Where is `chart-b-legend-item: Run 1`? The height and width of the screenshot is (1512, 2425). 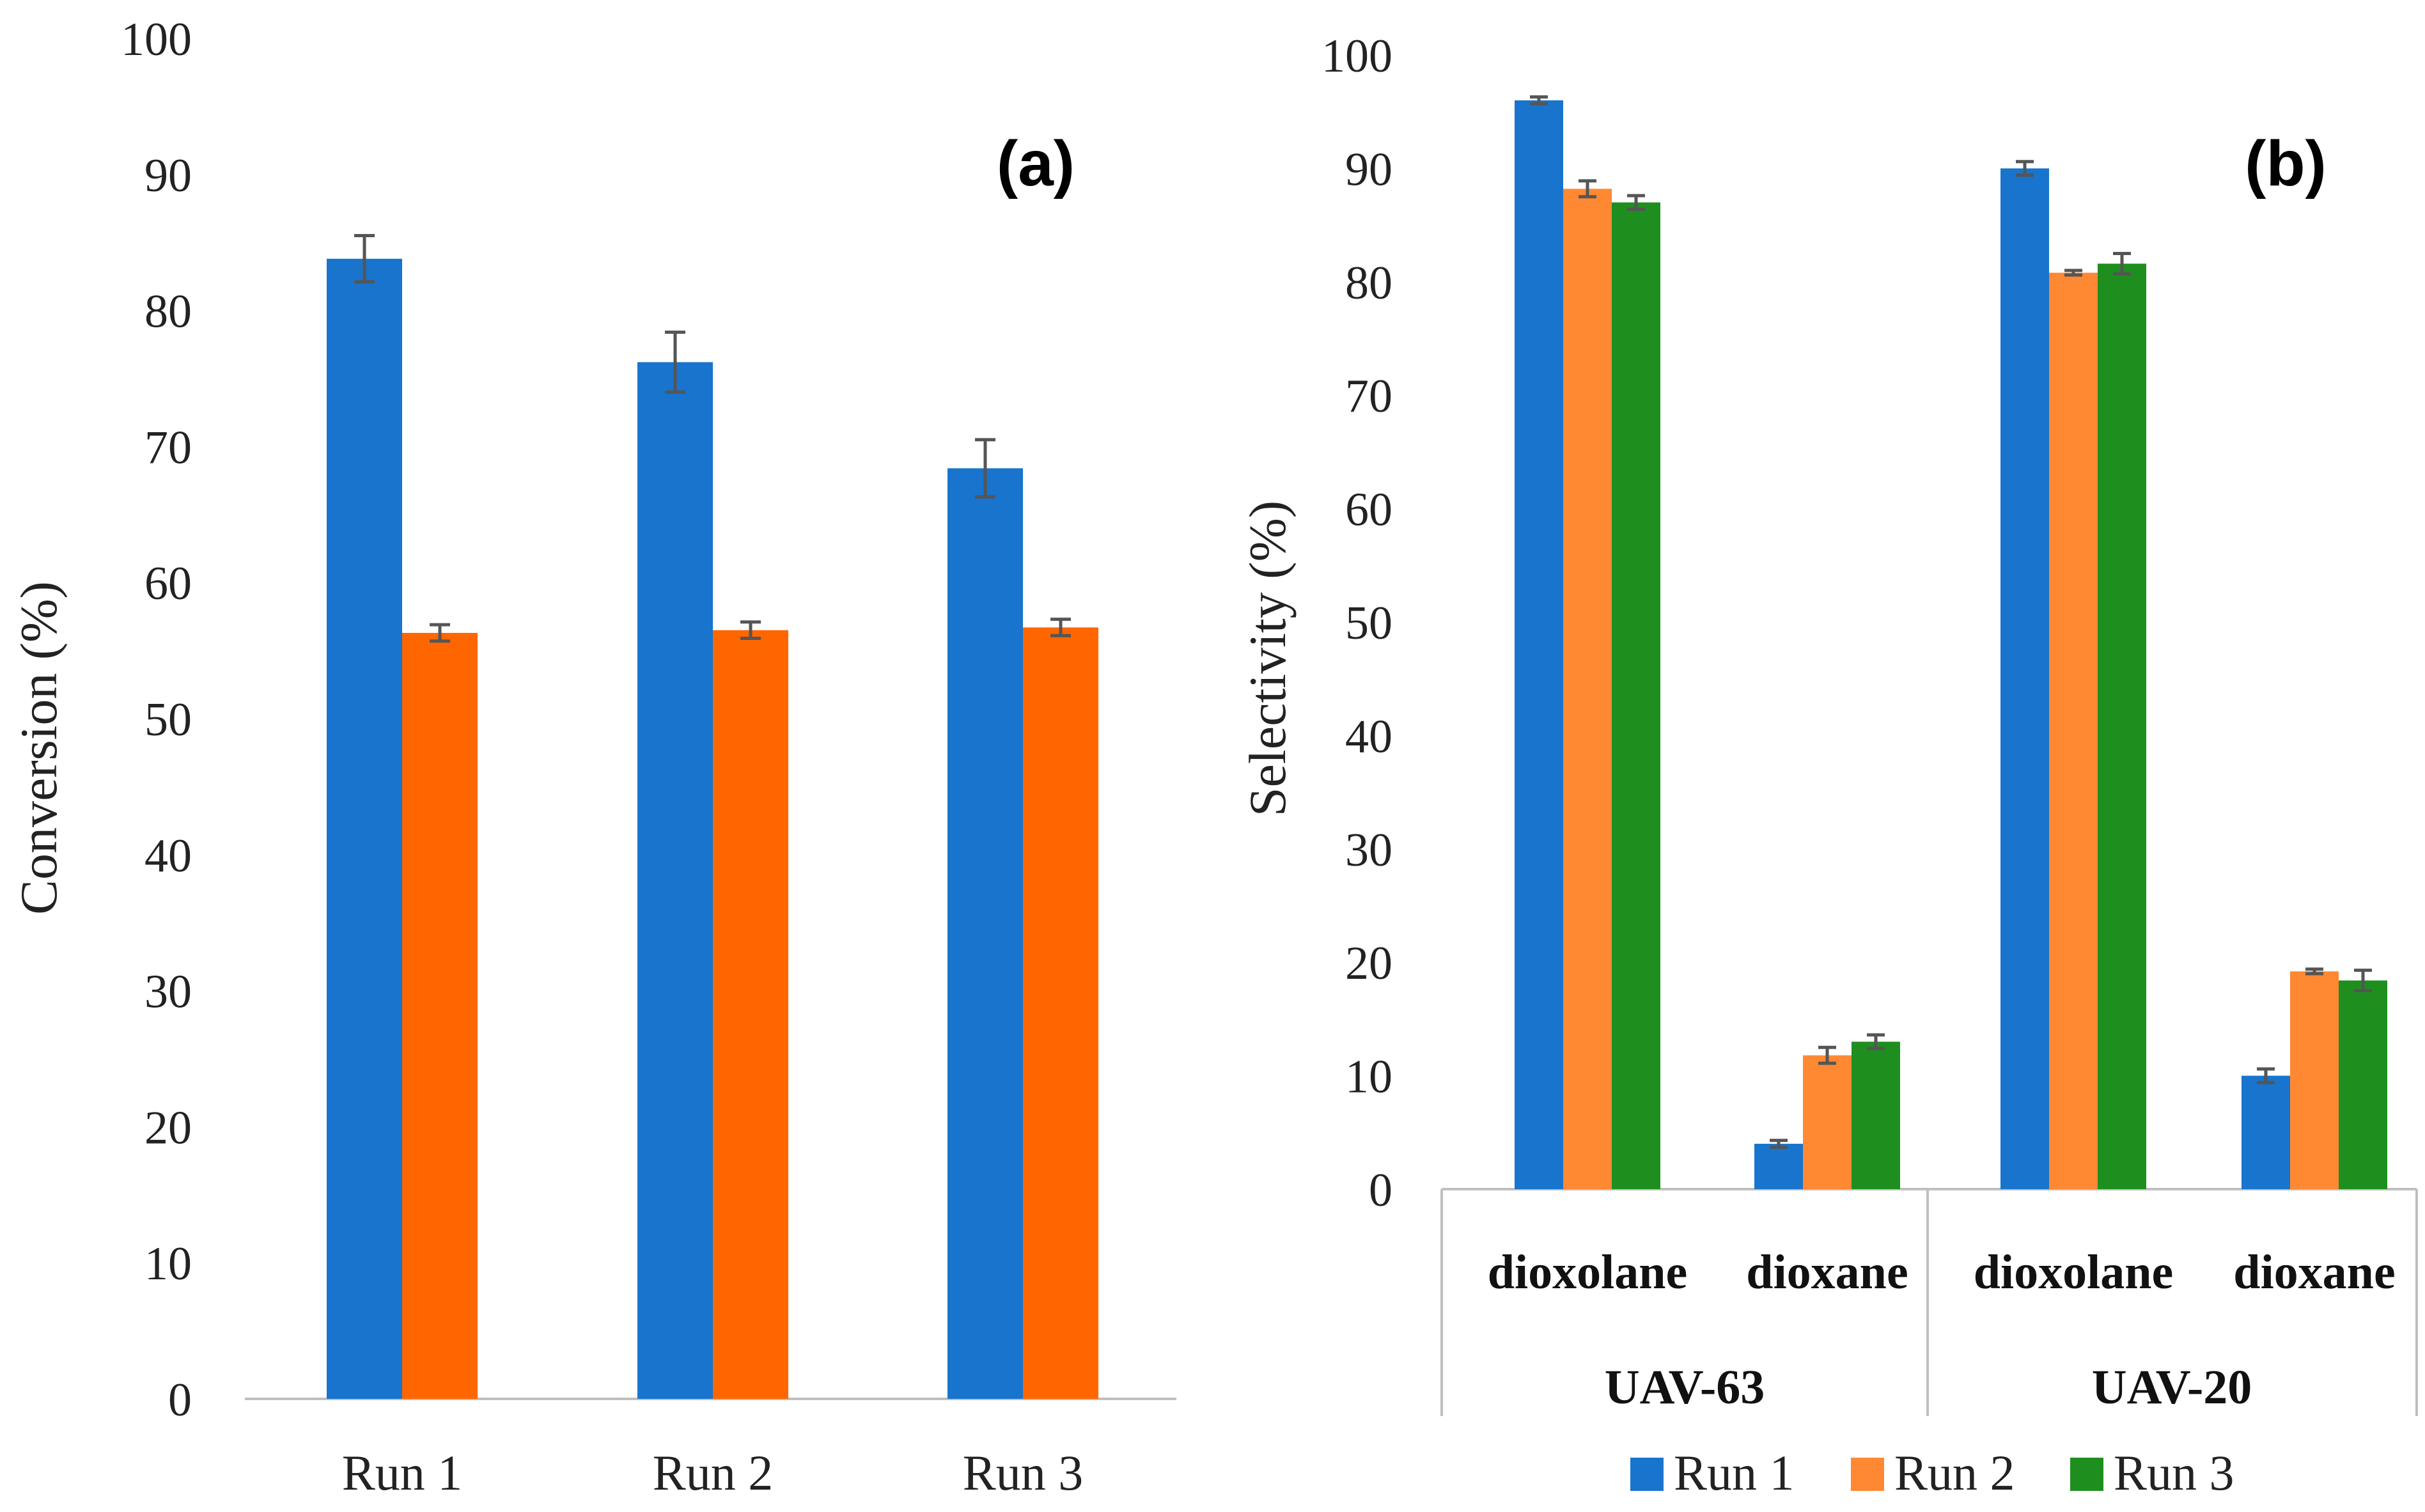 chart-b-legend-item: Run 1 is located at coordinates (1713, 1472).